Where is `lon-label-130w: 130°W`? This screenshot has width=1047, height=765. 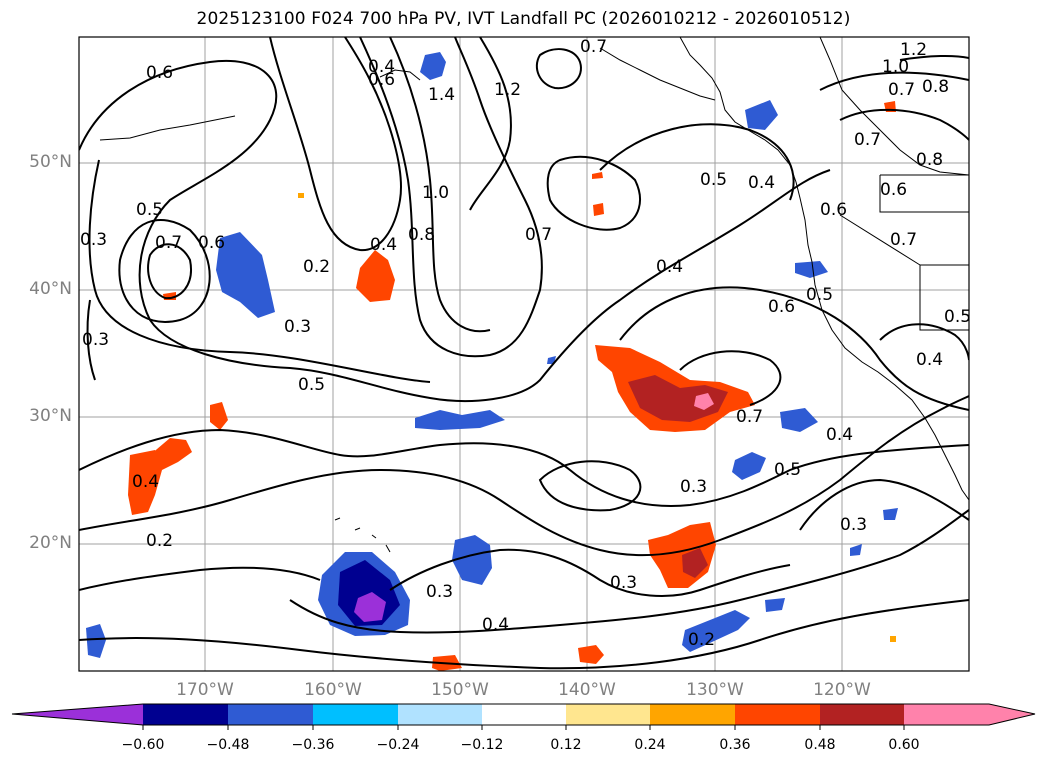 lon-label-130w: 130°W is located at coordinates (715, 690).